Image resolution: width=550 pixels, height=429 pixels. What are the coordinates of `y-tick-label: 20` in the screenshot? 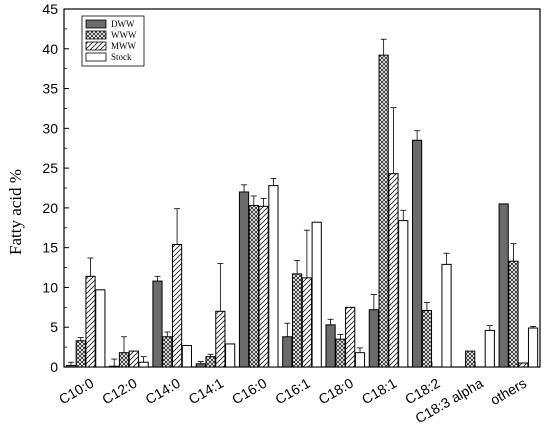 It's located at (50, 208).